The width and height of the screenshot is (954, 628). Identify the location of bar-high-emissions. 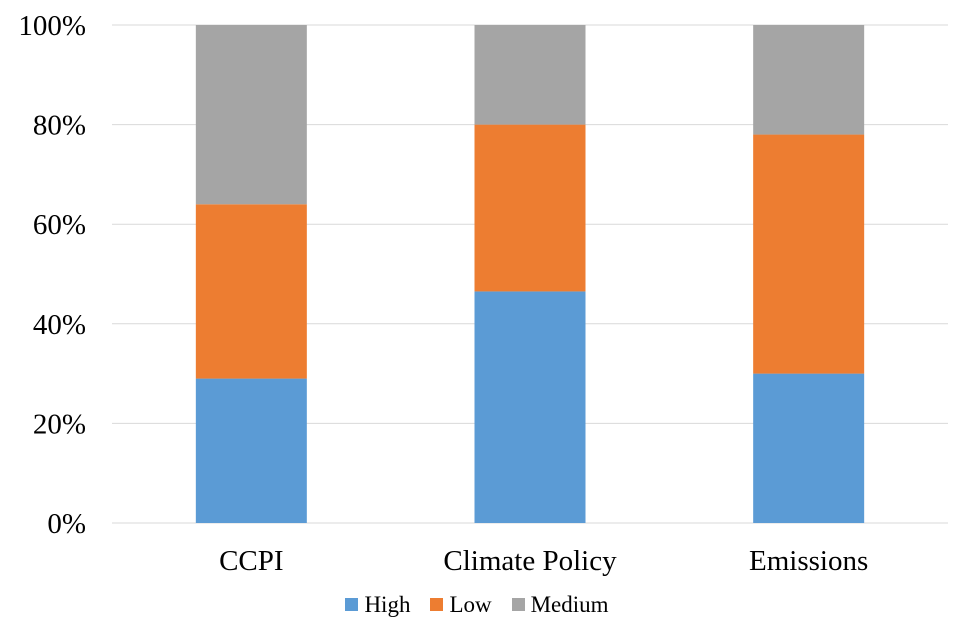
(809, 448).